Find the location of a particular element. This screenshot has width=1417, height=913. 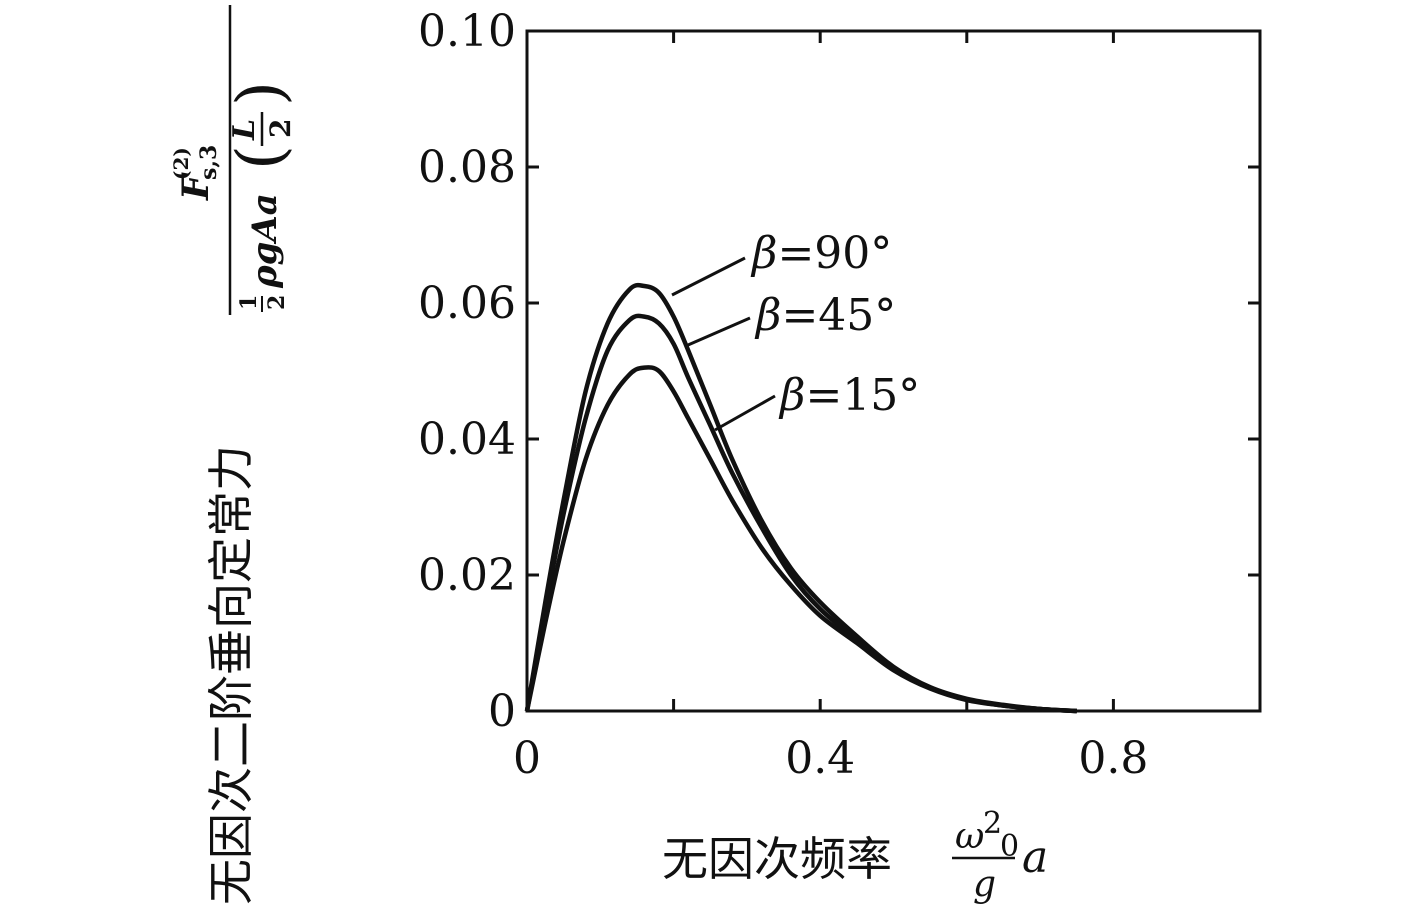

series-labels: β=90° β=45° β=15° is located at coordinates (795, 330).